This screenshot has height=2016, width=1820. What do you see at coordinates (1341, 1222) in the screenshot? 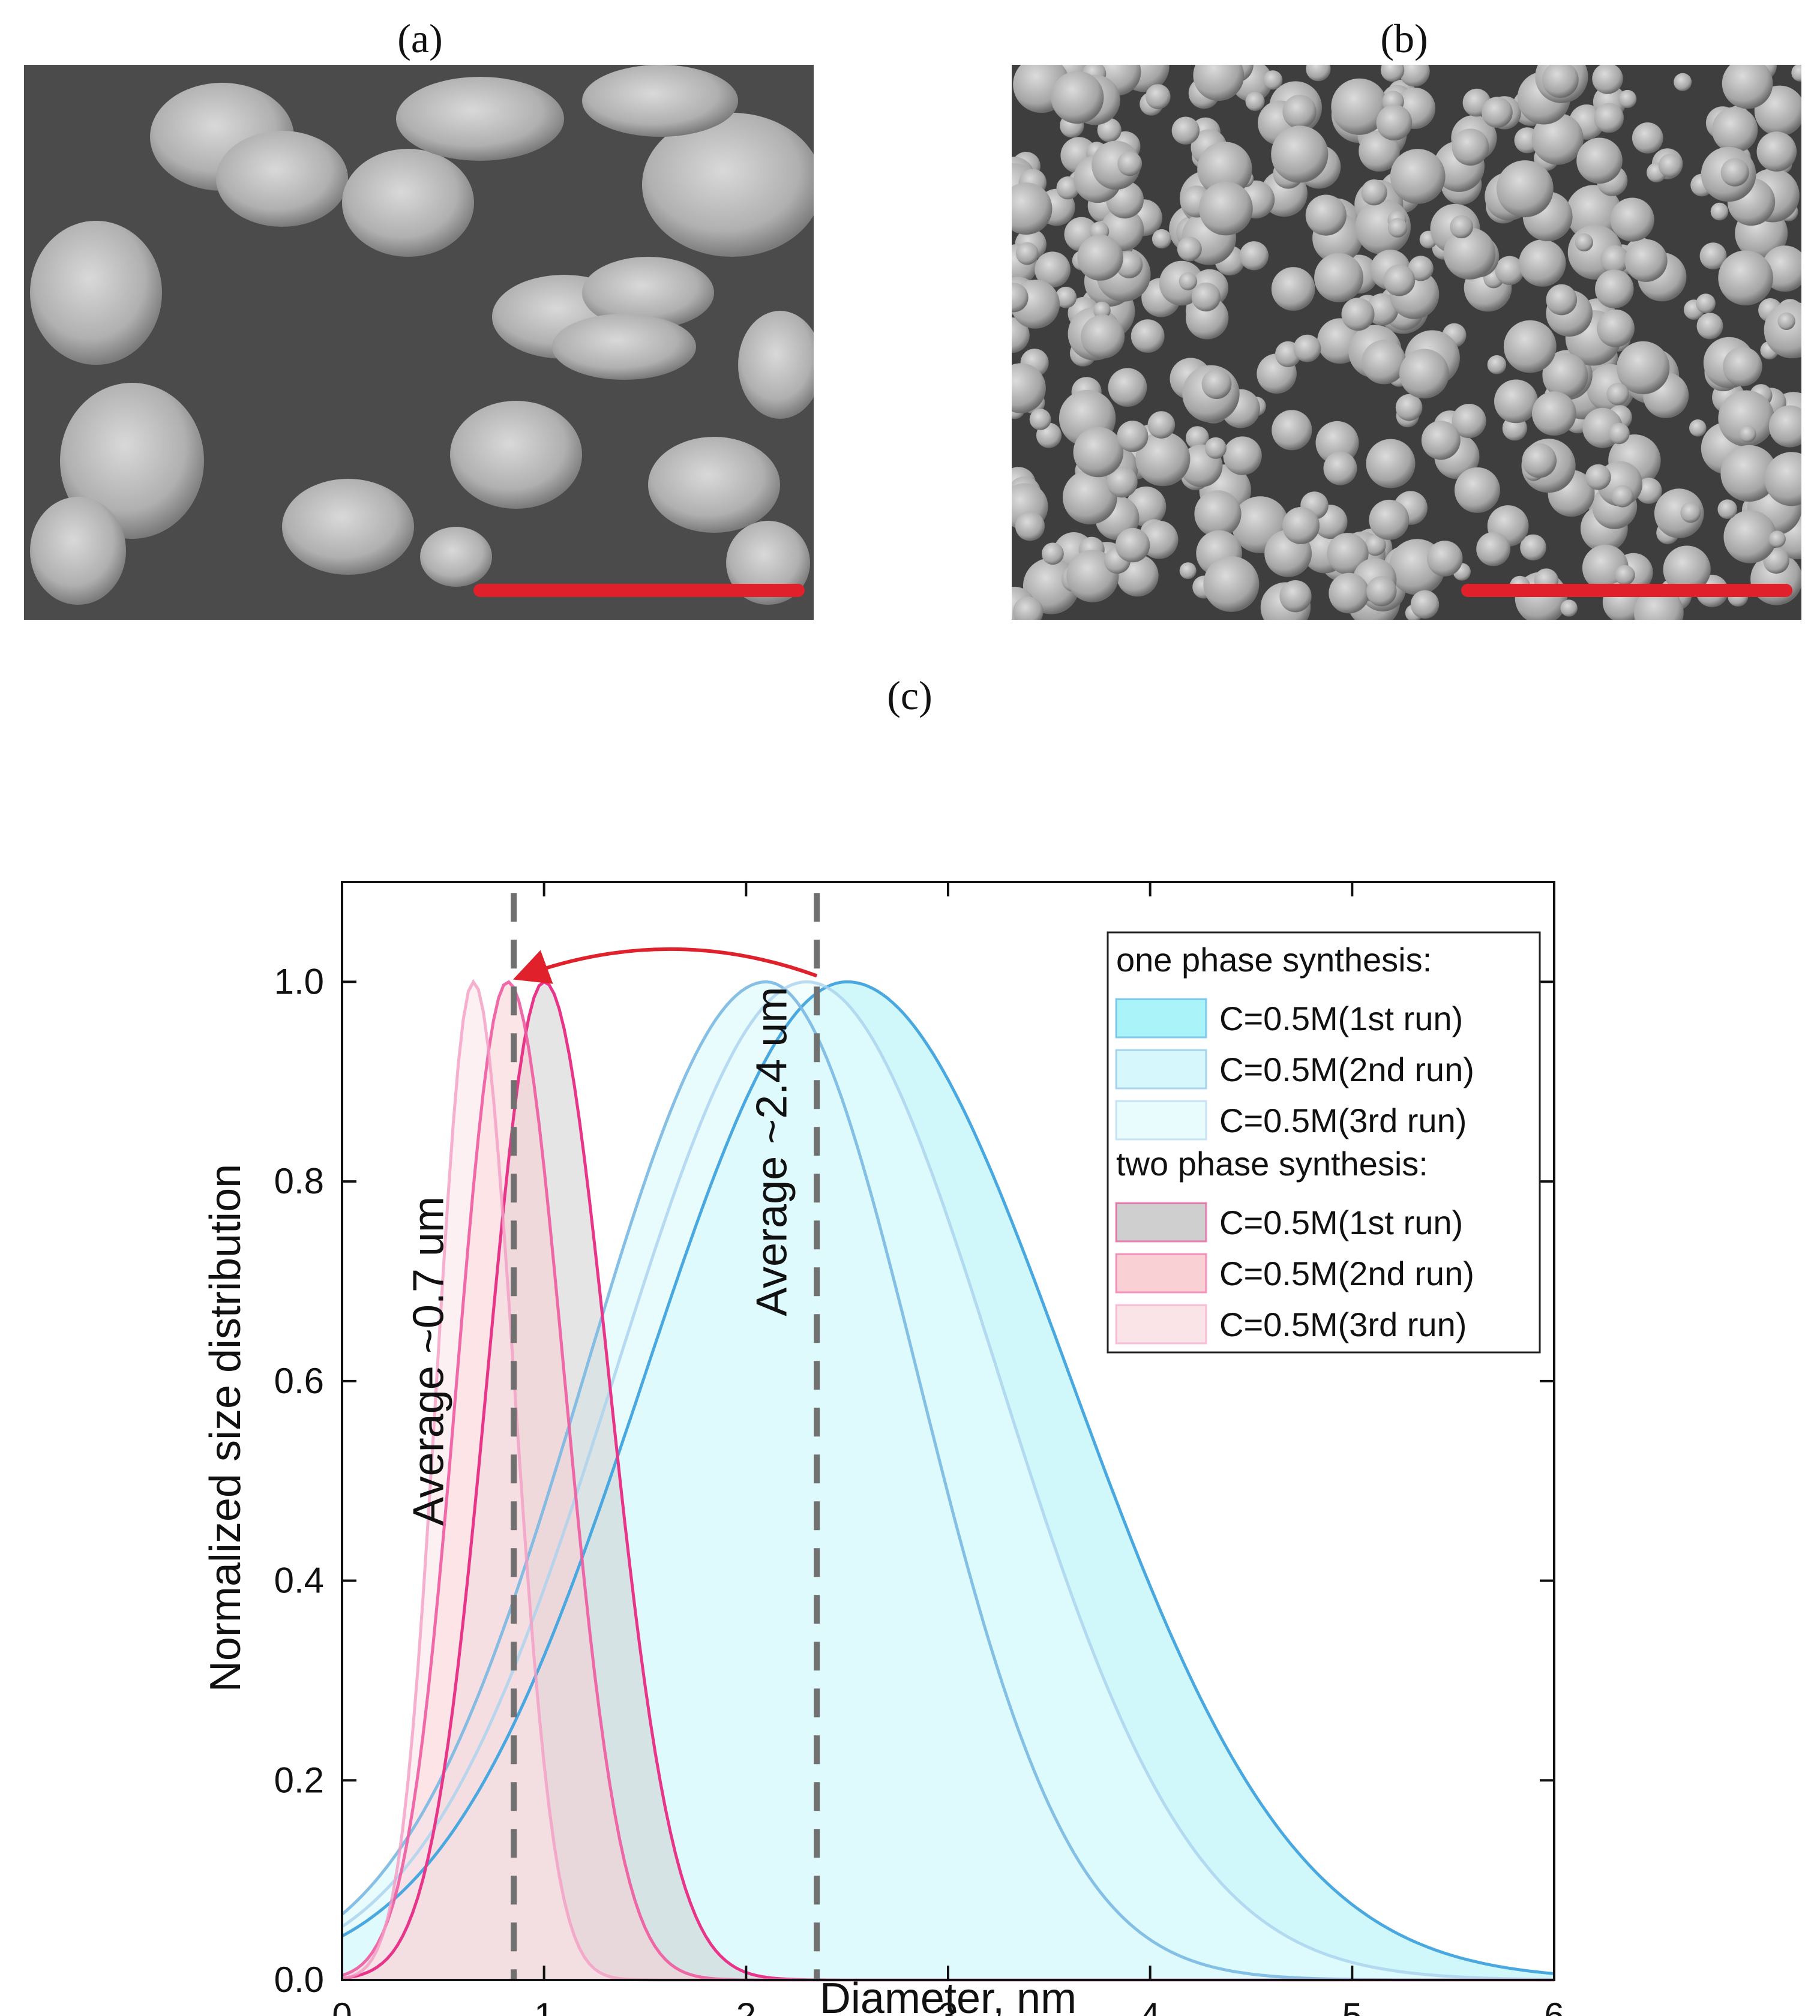
I see `legend-entry-label: C=0.5M(1st run)` at bounding box center [1341, 1222].